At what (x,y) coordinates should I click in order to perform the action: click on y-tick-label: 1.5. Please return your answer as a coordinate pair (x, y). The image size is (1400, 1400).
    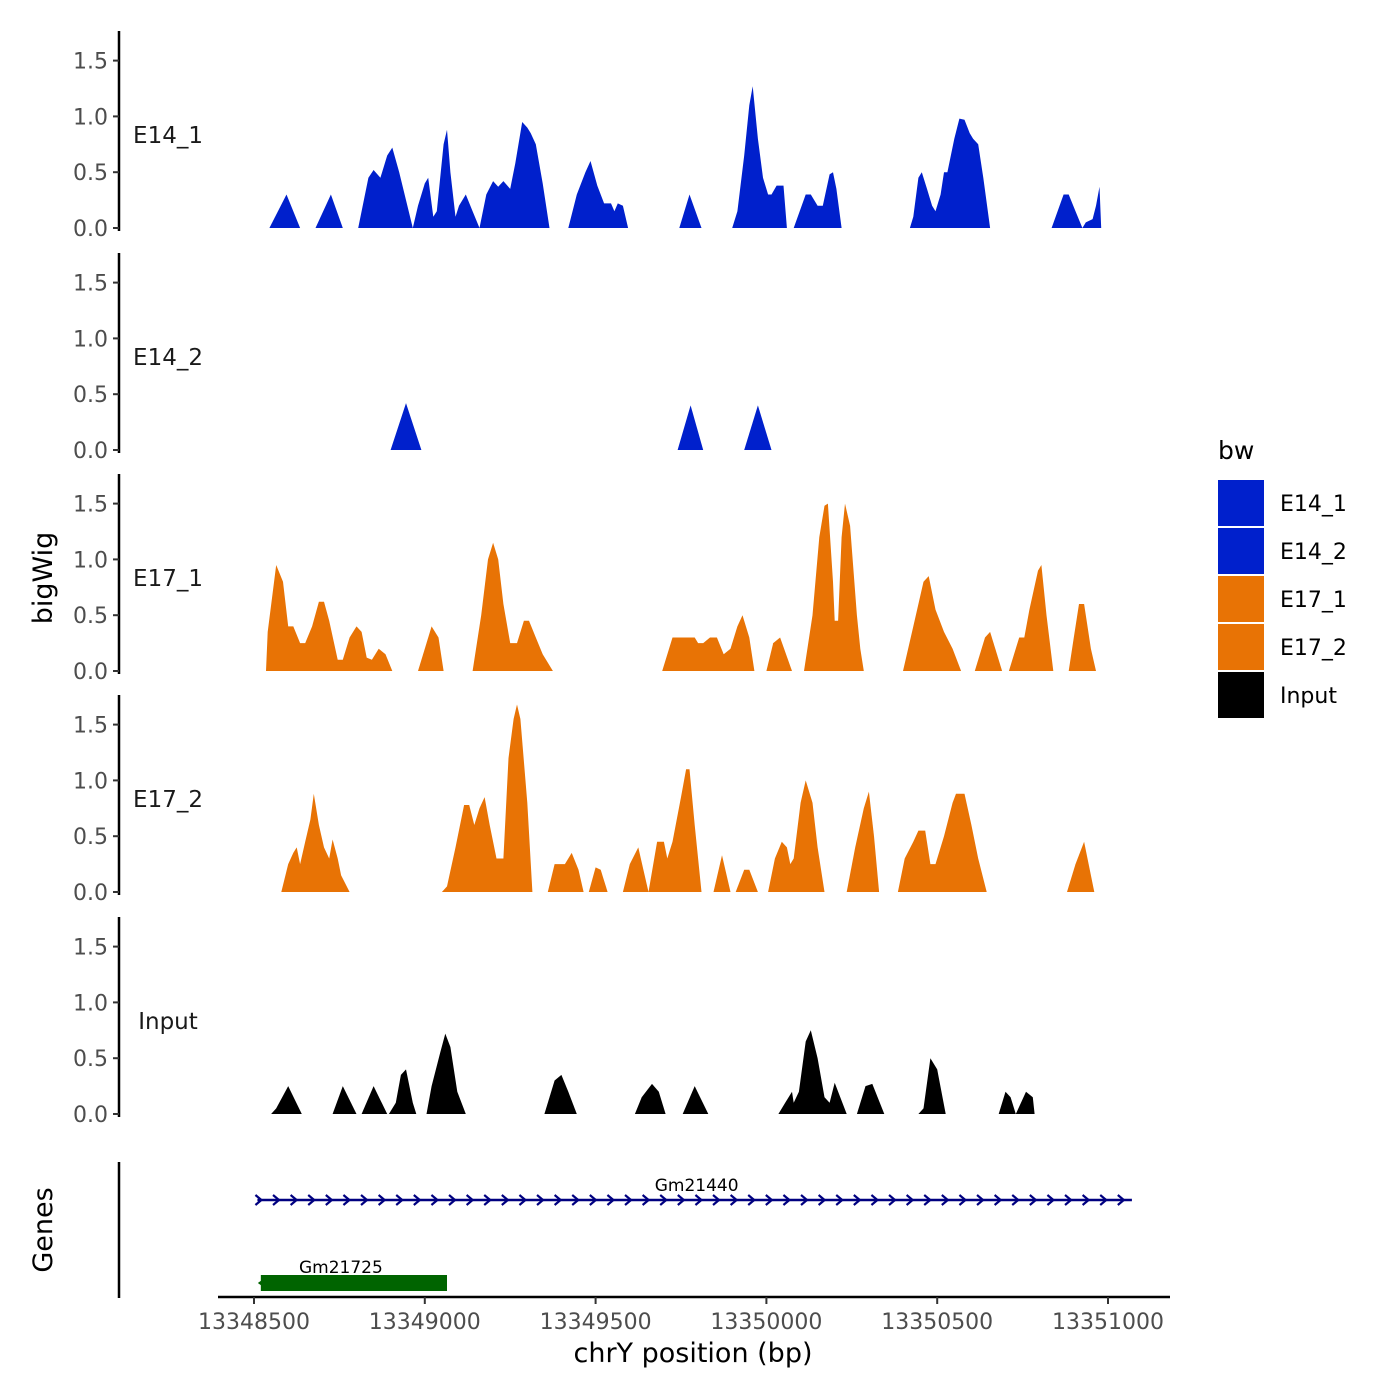
    Looking at the image, I should click on (90, 284).